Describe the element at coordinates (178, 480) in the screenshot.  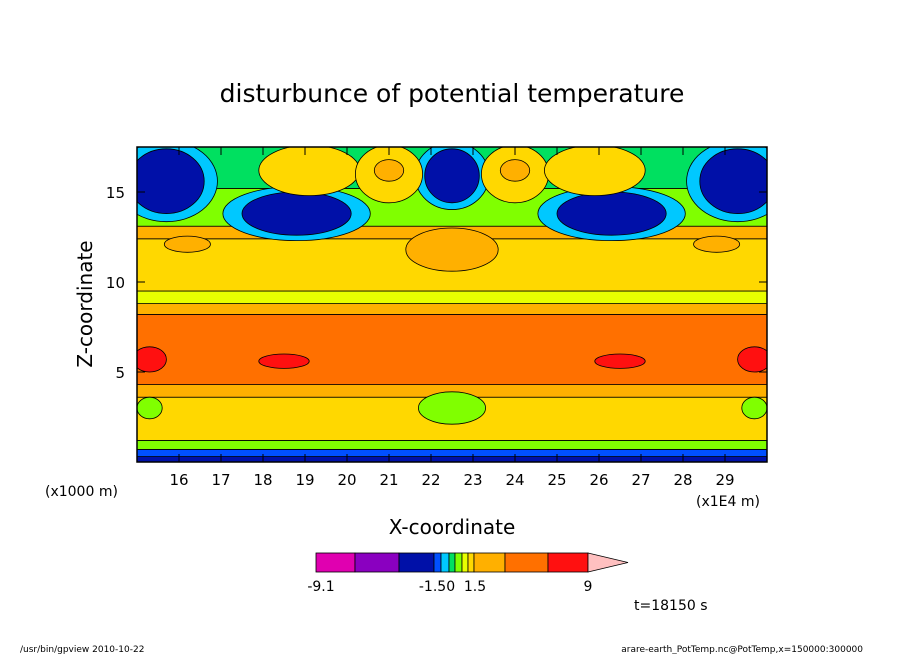
I see `x-tick-label: 16` at that location.